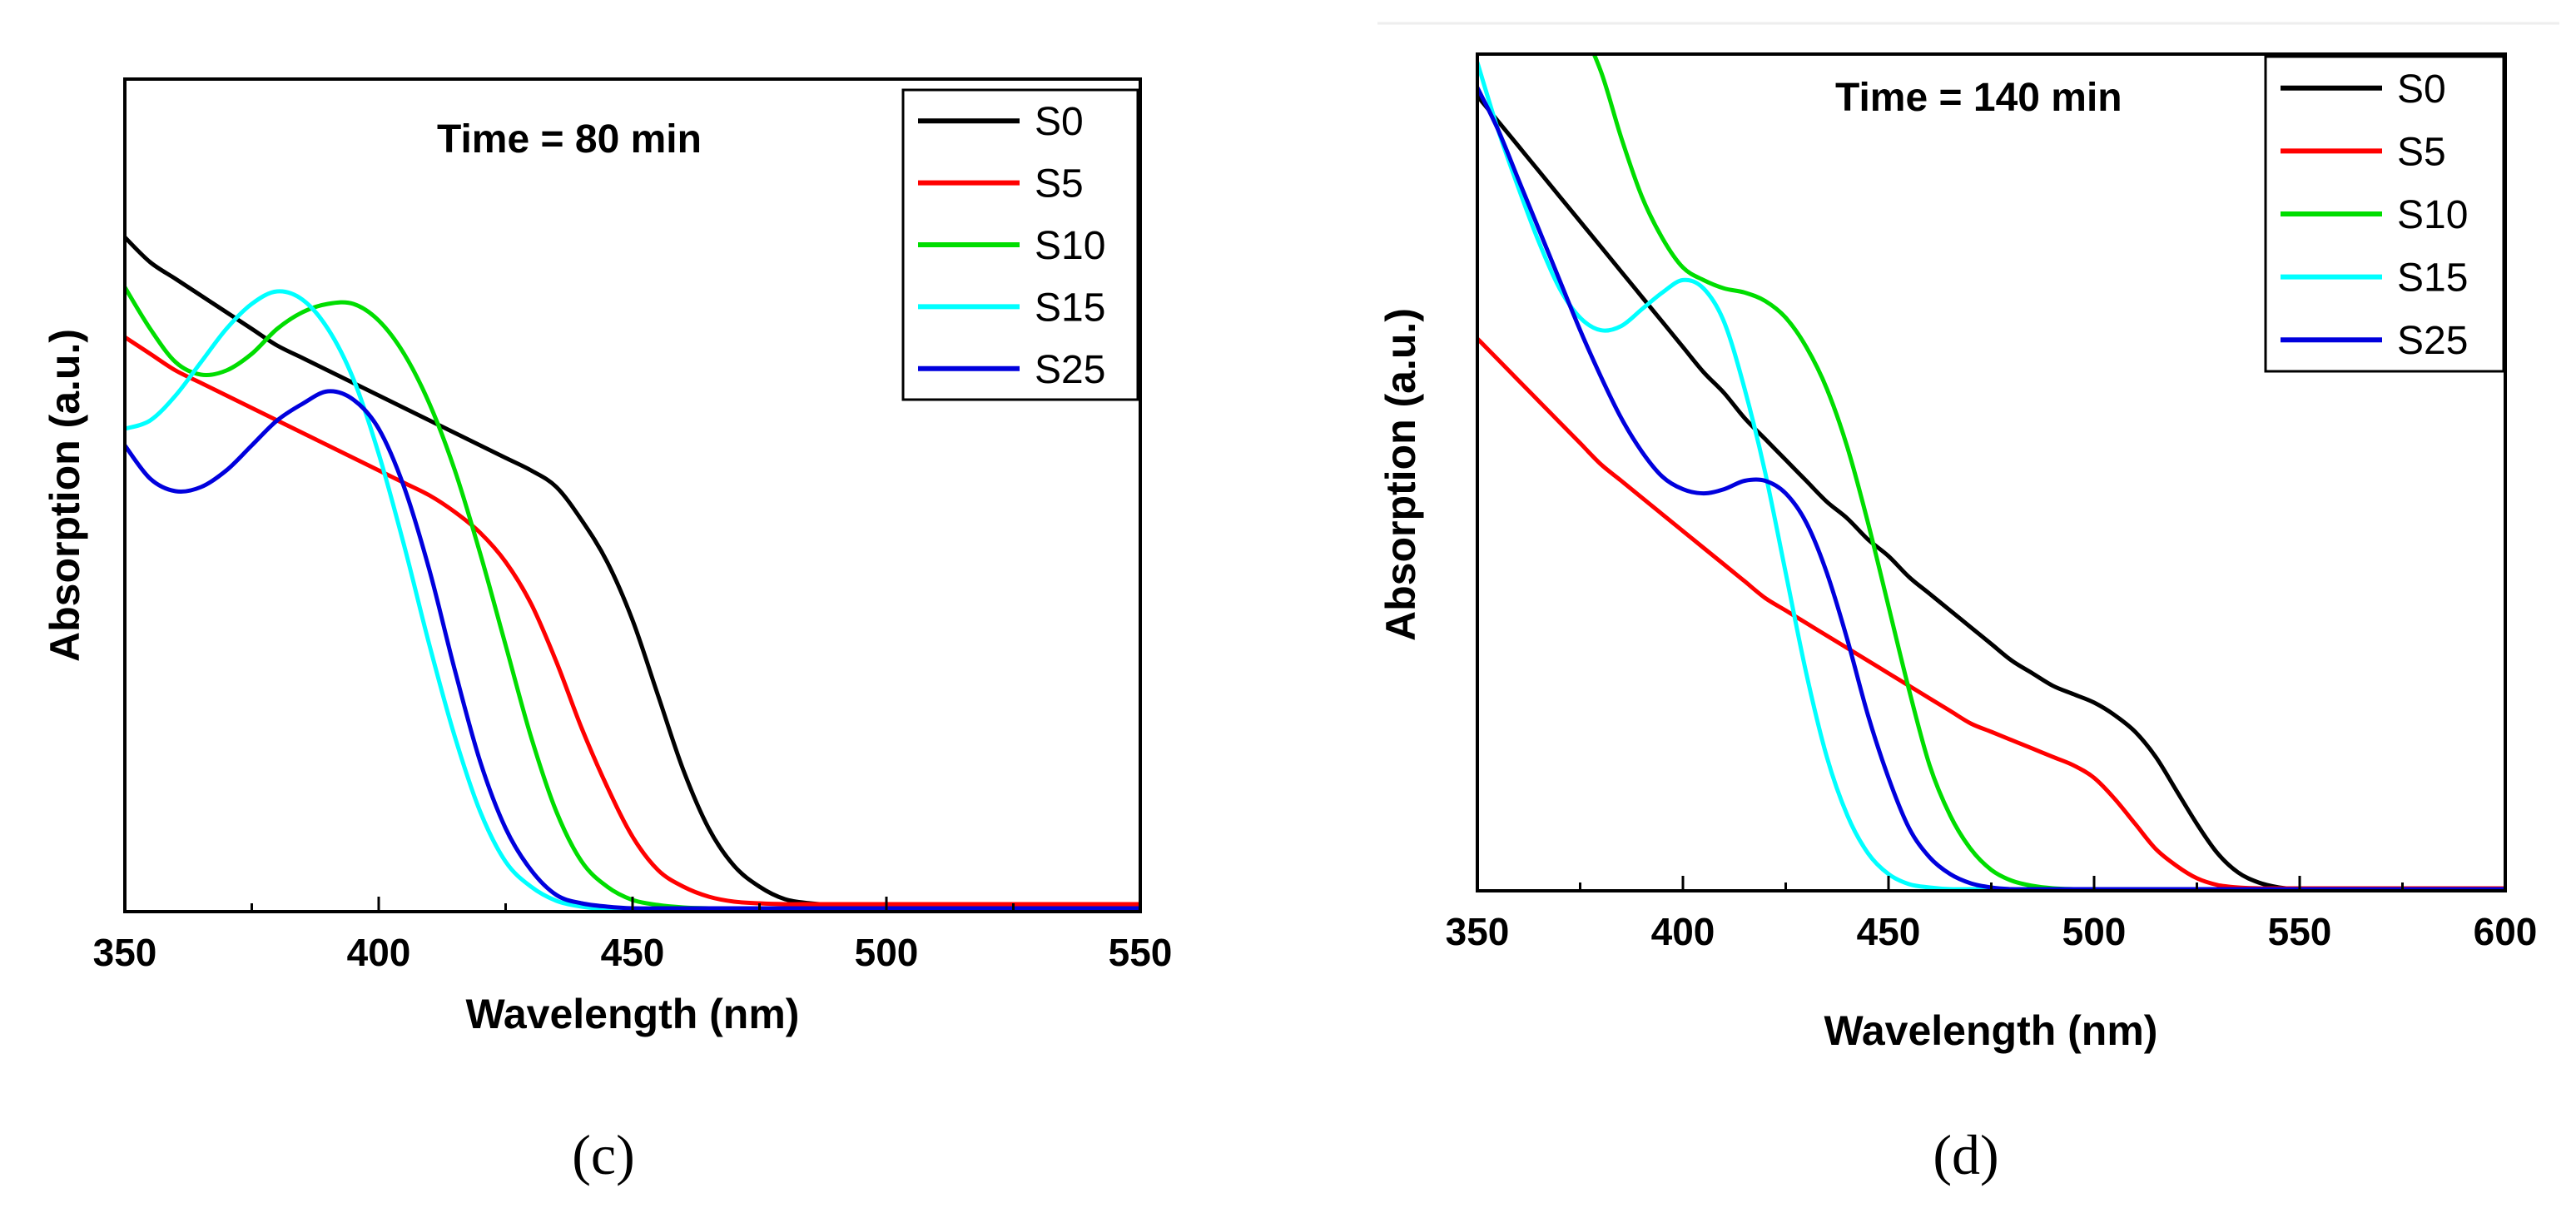  I want to click on legend-label-c-s25: S25, so click(1070, 370).